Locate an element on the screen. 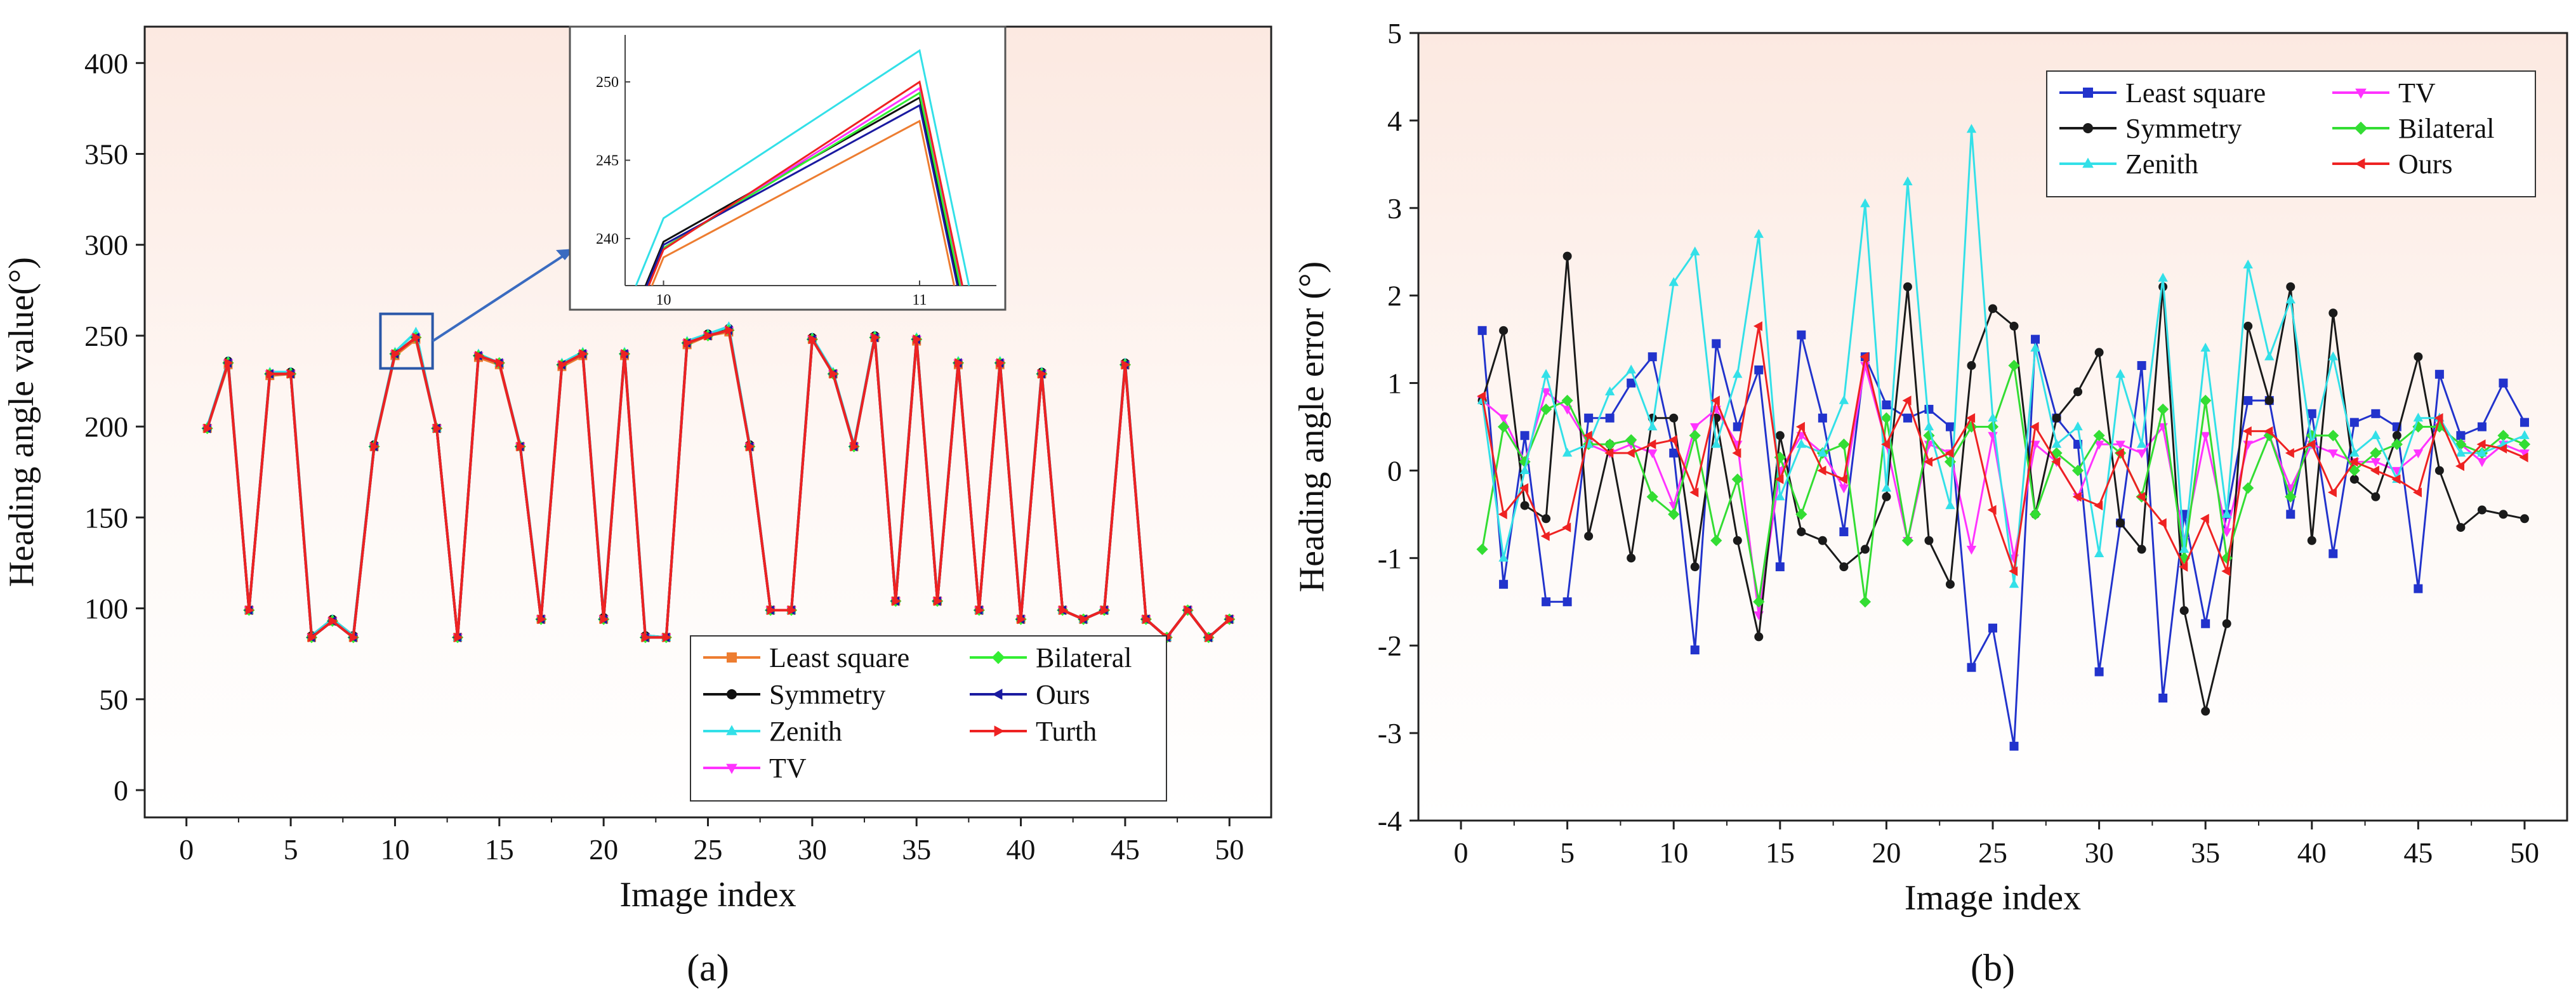 The width and height of the screenshot is (2576, 997). x-tick-label: 50 is located at coordinates (2524, 852).